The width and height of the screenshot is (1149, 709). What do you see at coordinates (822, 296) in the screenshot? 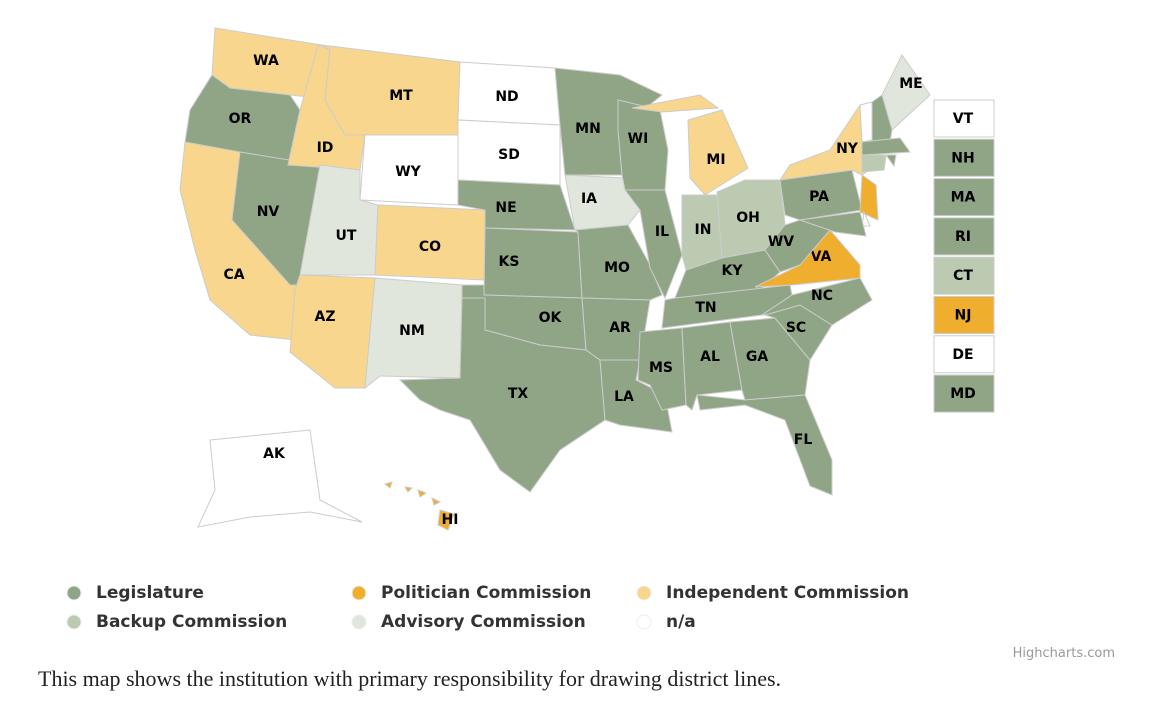
I see `state-label: NC` at bounding box center [822, 296].